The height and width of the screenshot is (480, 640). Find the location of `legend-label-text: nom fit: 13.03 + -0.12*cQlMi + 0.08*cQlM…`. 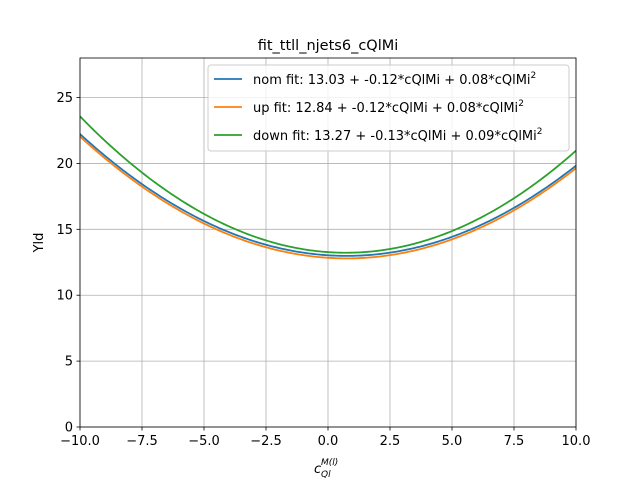

legend-label-text: nom fit: 13.03 + -0.12*cQlMi + 0.08*cQlM… is located at coordinates (392, 80).